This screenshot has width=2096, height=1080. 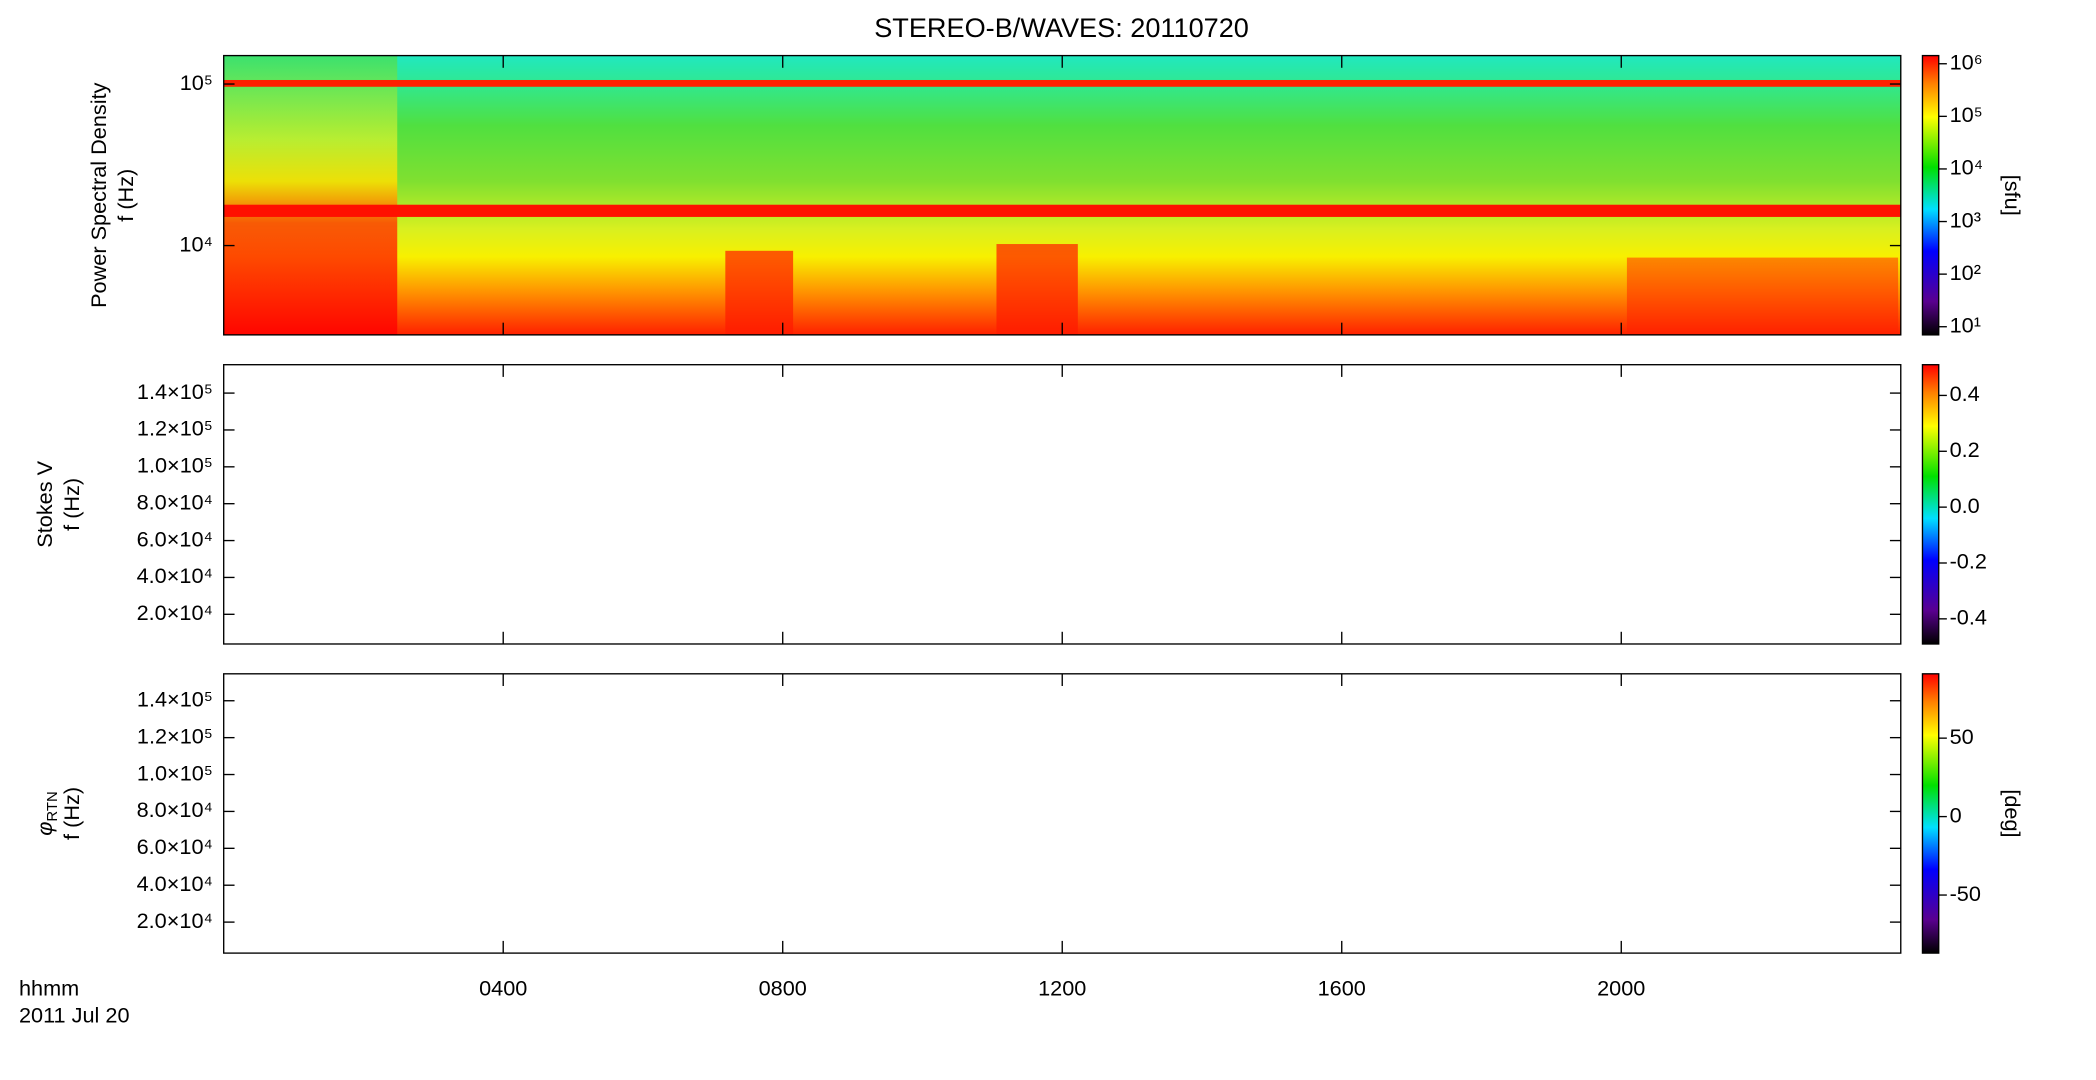 I want to click on colorbar-tick-label: 0.0, so click(x=1965, y=505).